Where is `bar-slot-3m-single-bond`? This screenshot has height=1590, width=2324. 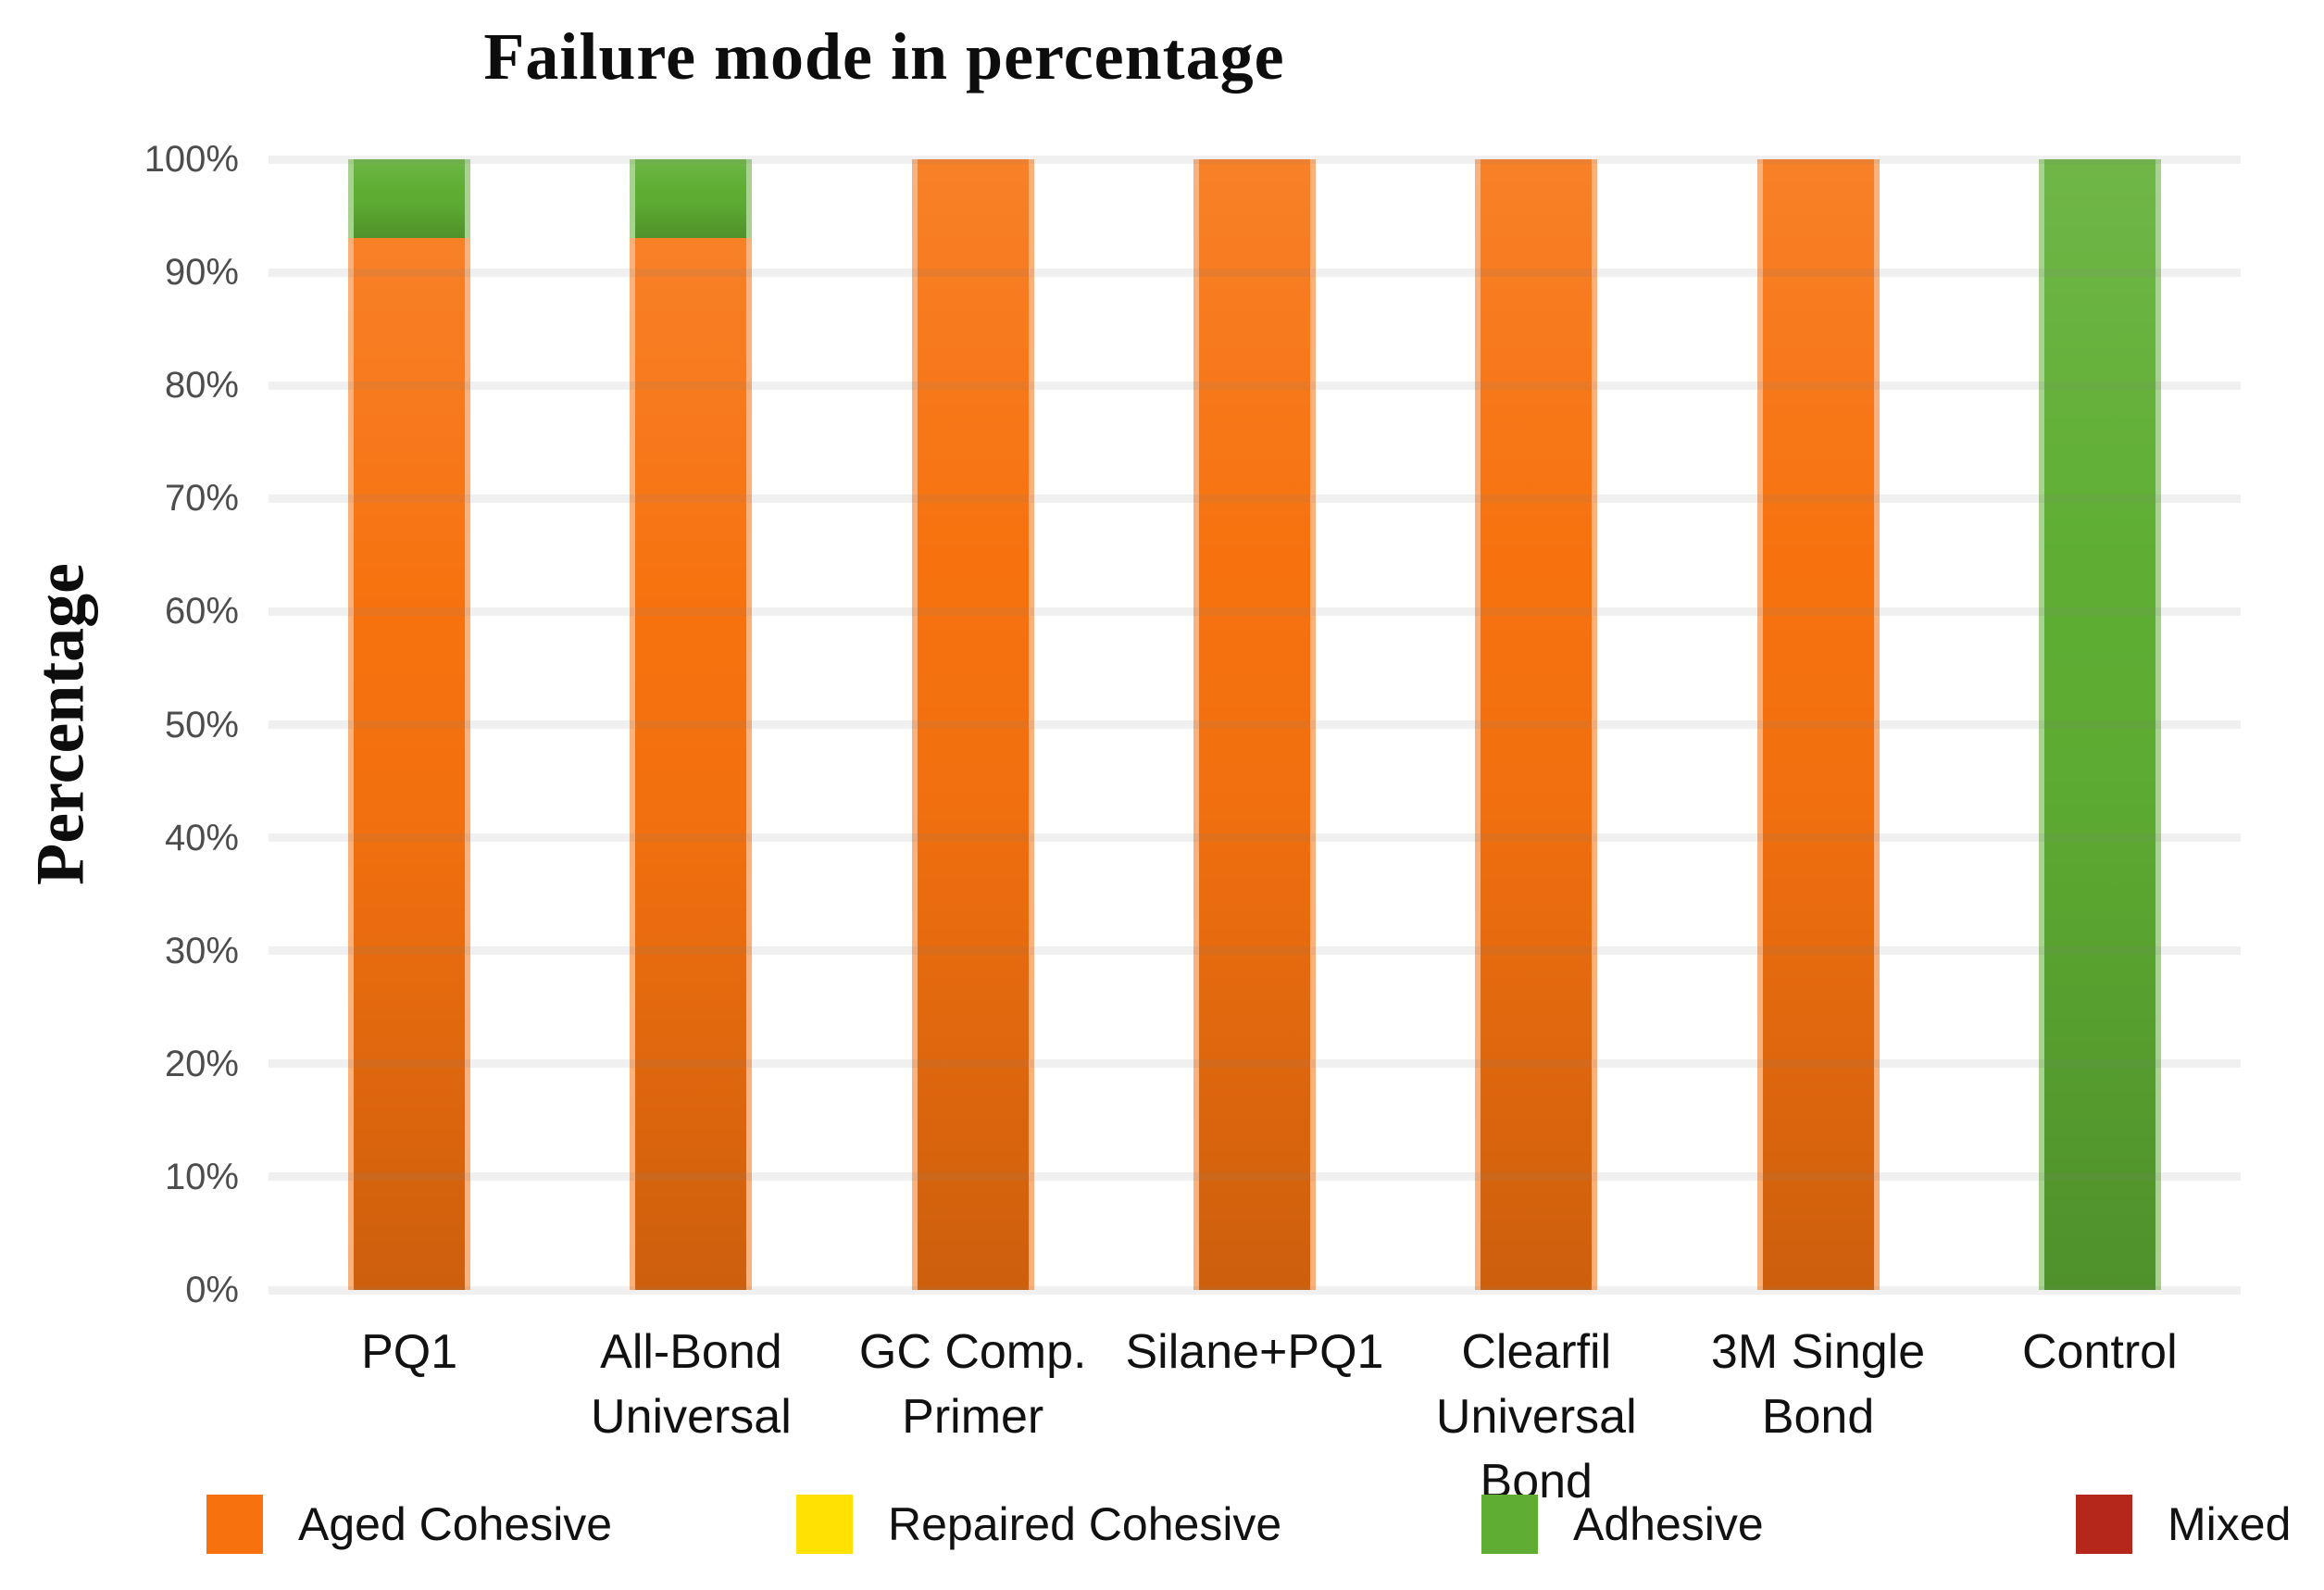 bar-slot-3m-single-bond is located at coordinates (1817, 724).